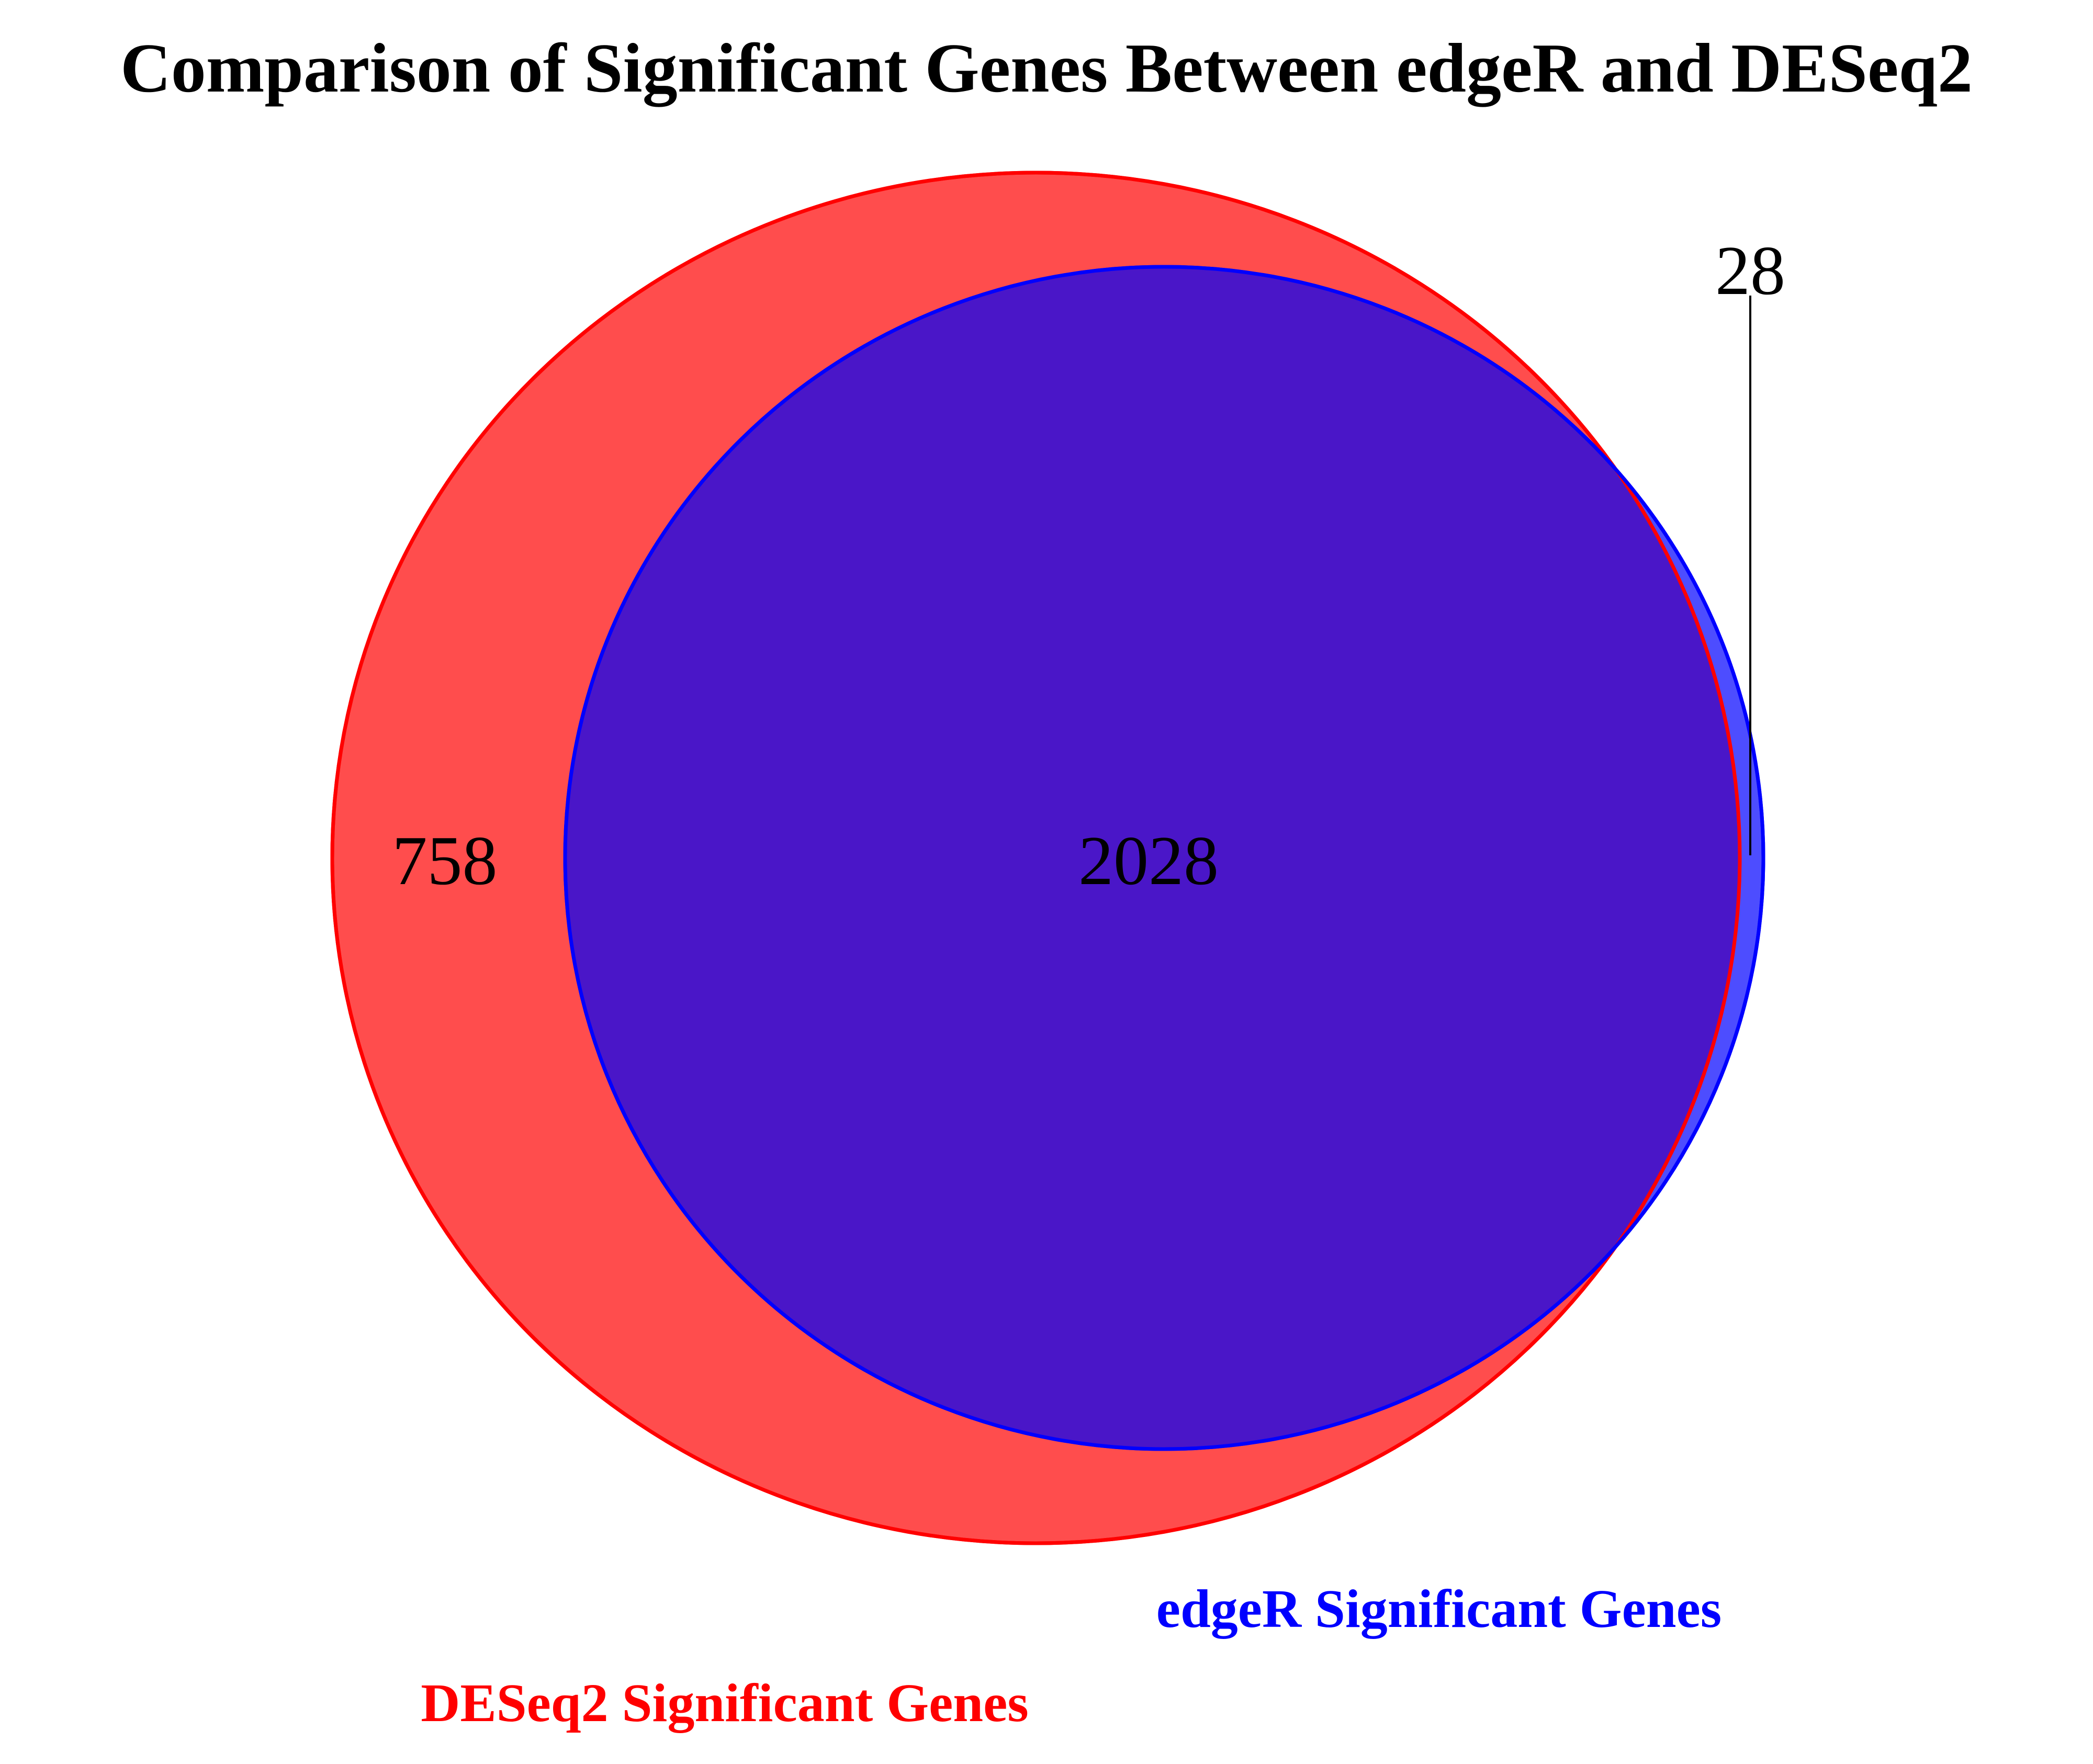  What do you see at coordinates (445, 860) in the screenshot?
I see `deseq2-only-count: 758` at bounding box center [445, 860].